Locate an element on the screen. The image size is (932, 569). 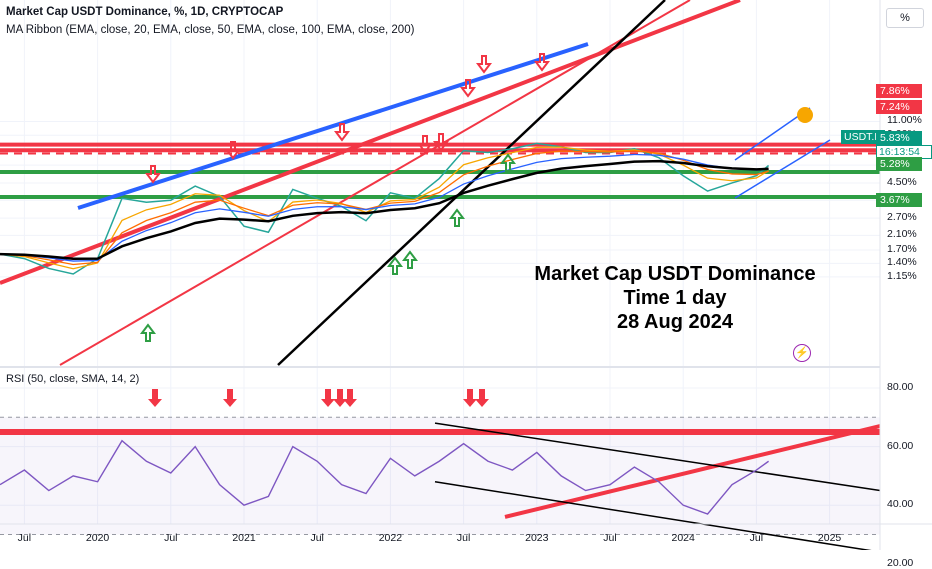
rsi-trendline is located at coordinates (692, 471).